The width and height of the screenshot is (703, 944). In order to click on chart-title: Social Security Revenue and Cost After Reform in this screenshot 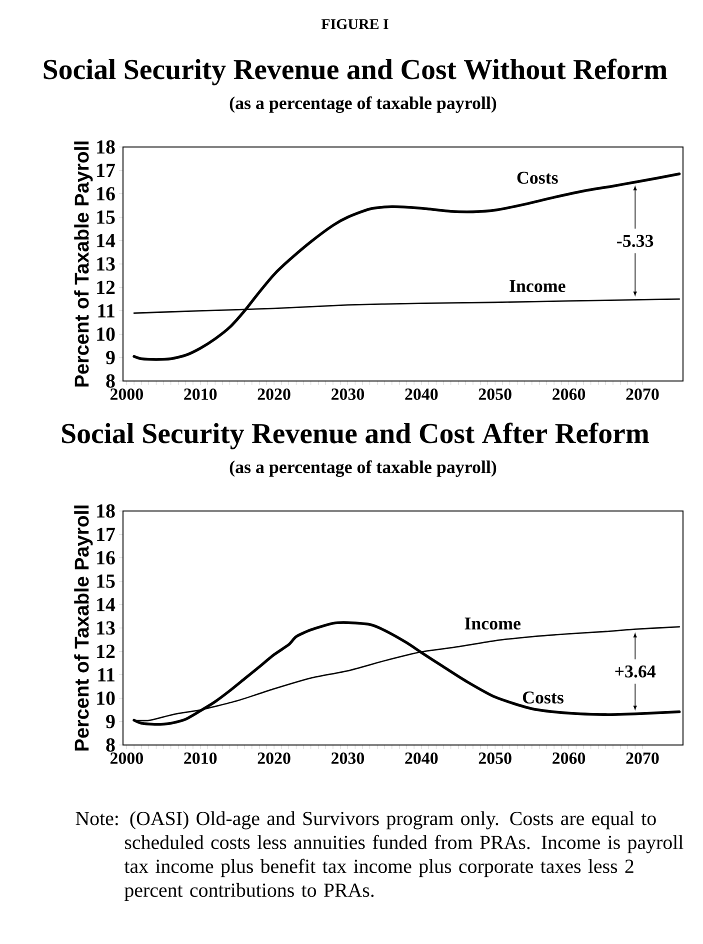, I will do `click(355, 436)`.